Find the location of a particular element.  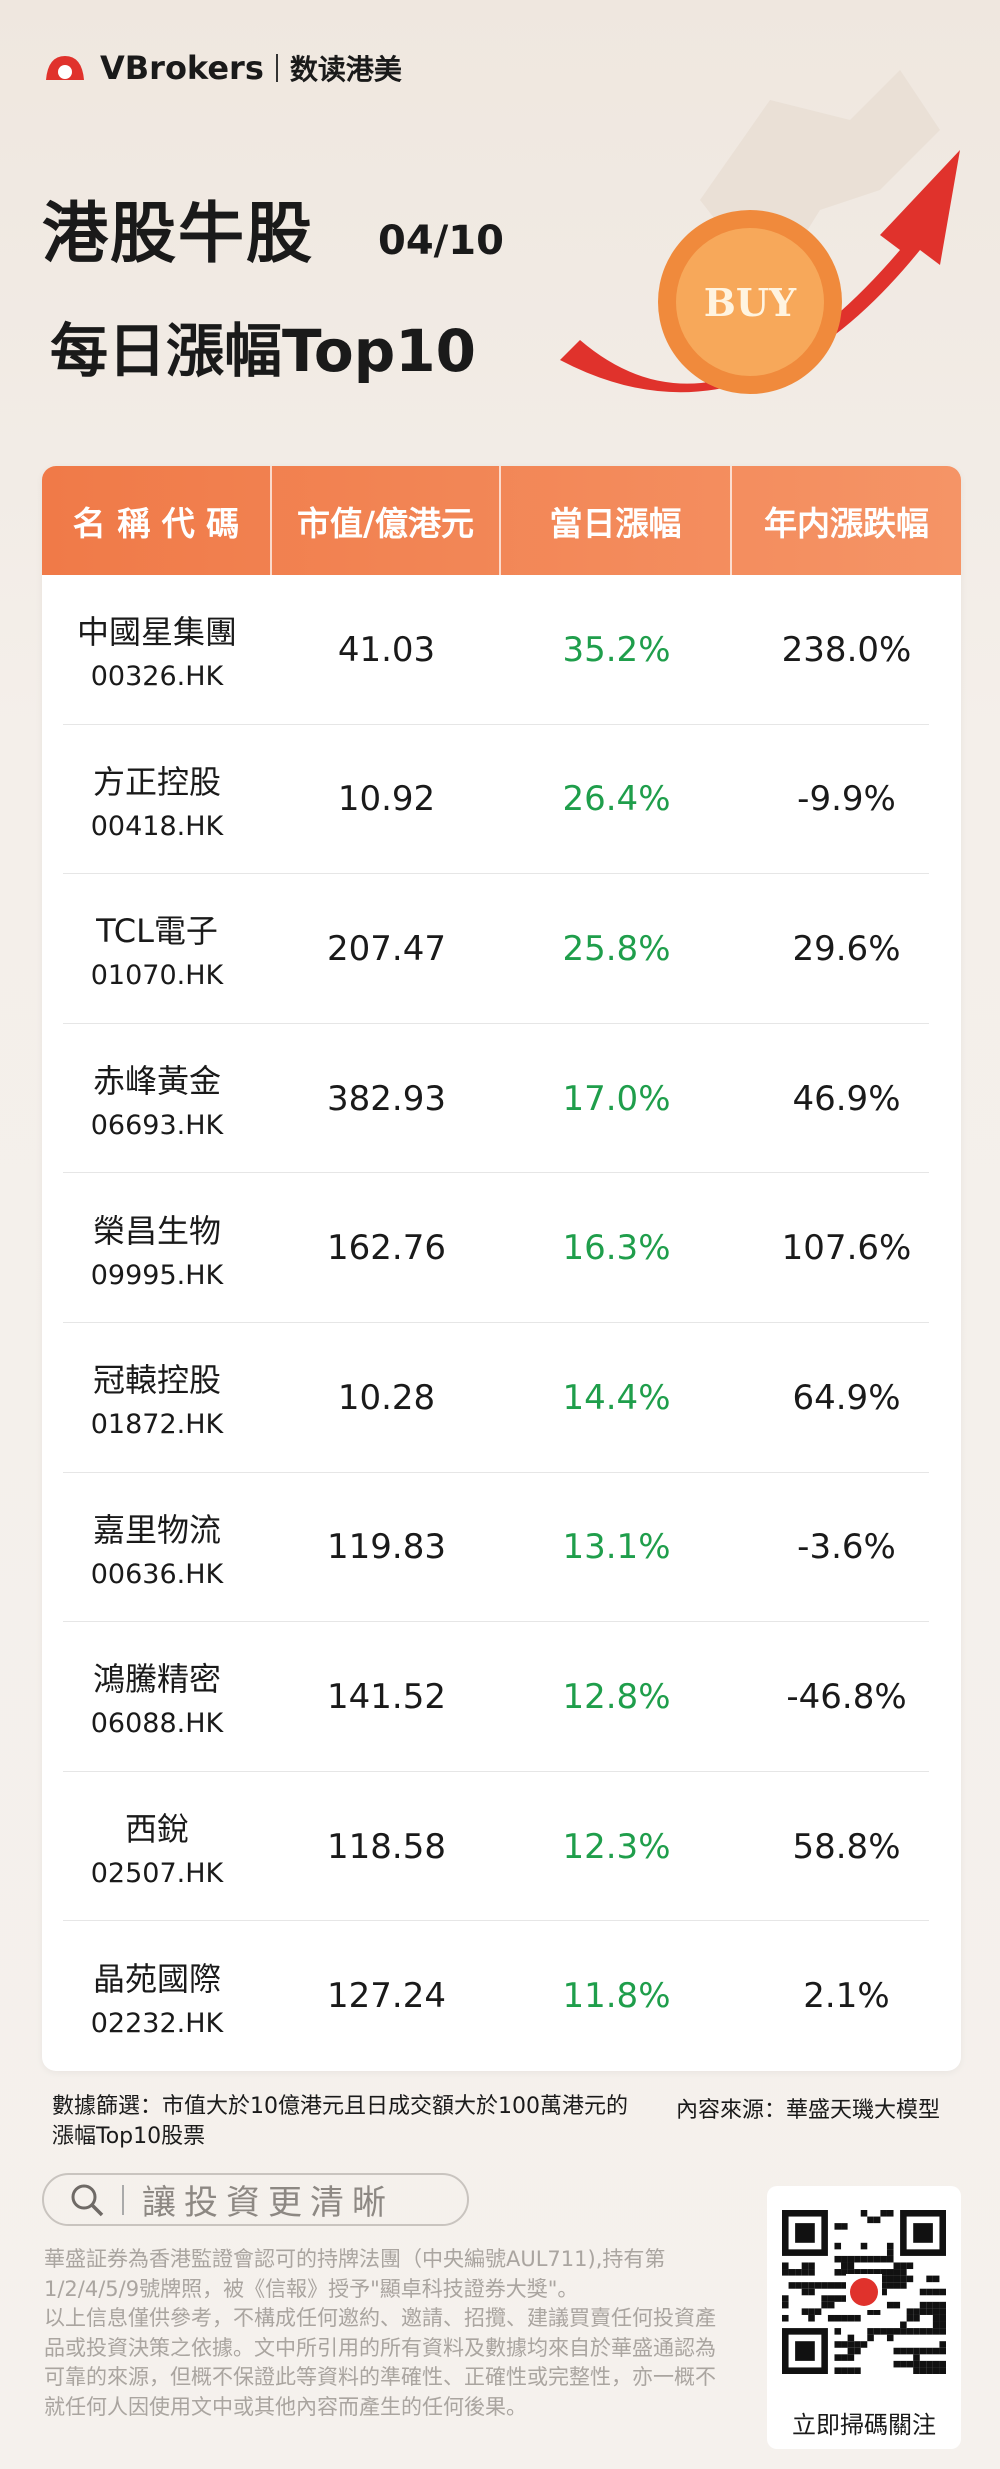

stock-code: 09995.HK is located at coordinates (157, 1275).